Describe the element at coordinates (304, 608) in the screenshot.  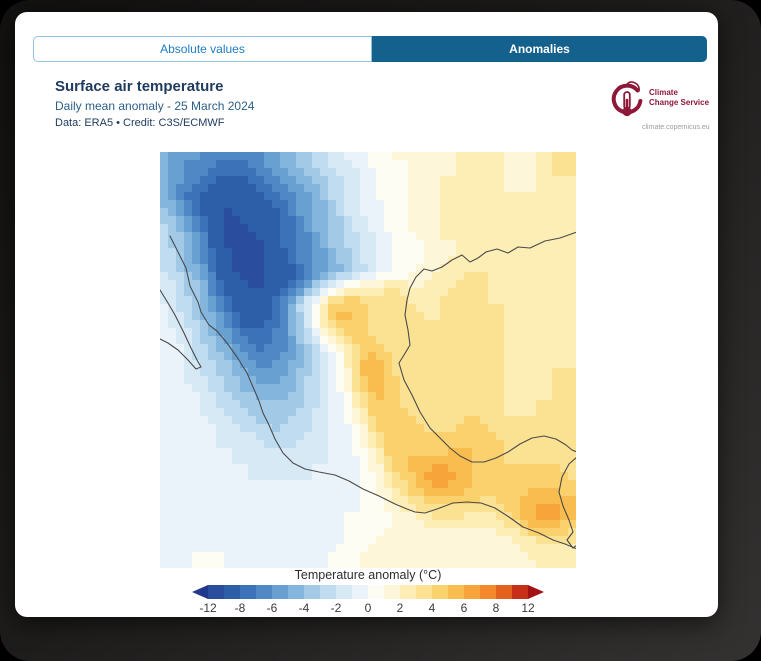
I see `colorbar-tick: -4` at that location.